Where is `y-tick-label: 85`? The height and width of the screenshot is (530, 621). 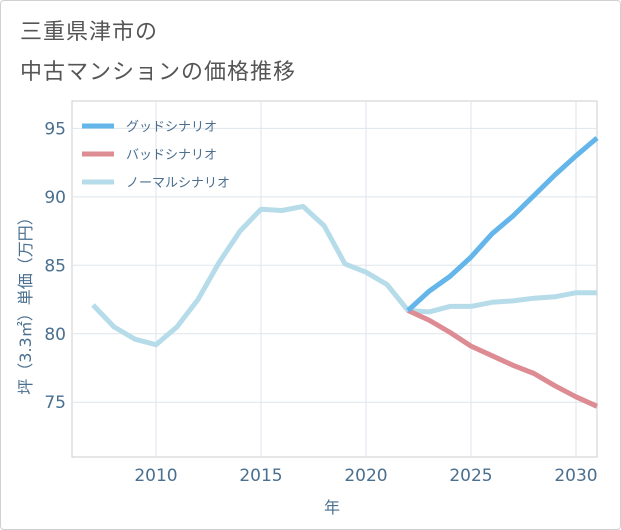
y-tick-label: 85 is located at coordinates (55, 266).